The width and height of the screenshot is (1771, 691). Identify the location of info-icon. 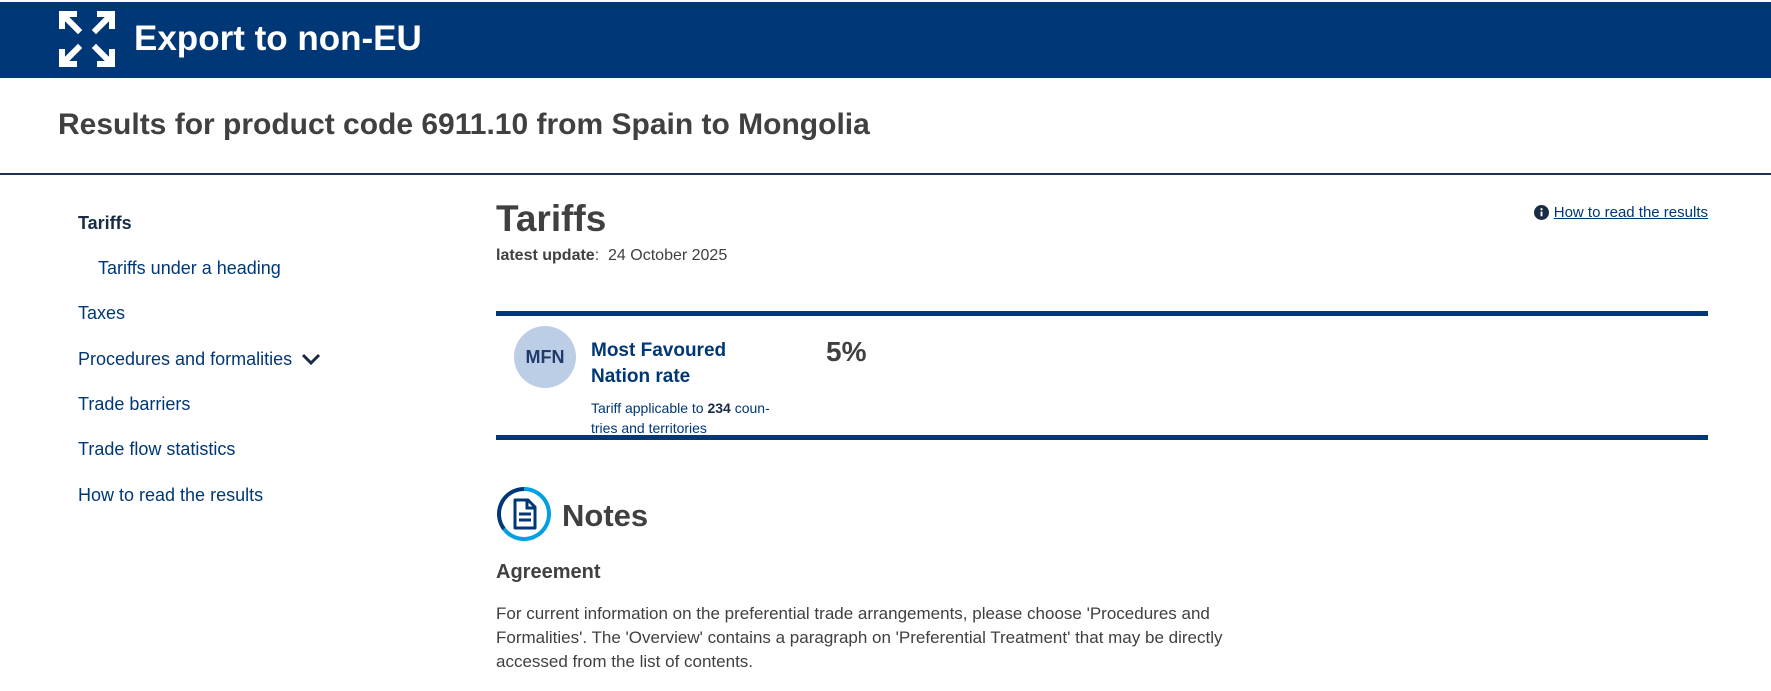
(1541, 212).